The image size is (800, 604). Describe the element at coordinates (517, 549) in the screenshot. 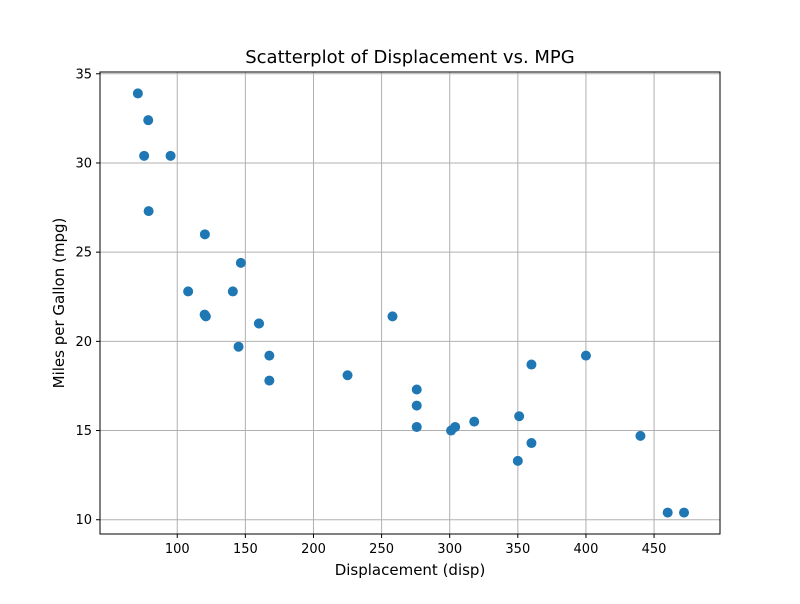

I see `x-tick-label: 350` at that location.